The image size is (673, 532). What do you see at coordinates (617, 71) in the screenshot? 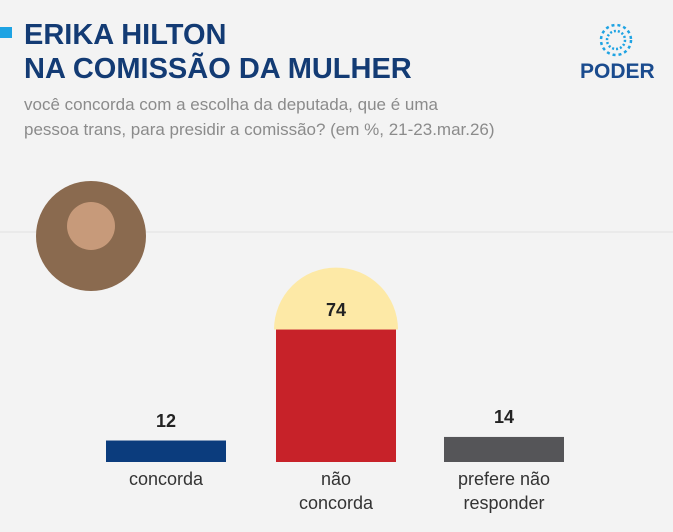
I see `logo: PODER` at bounding box center [617, 71].